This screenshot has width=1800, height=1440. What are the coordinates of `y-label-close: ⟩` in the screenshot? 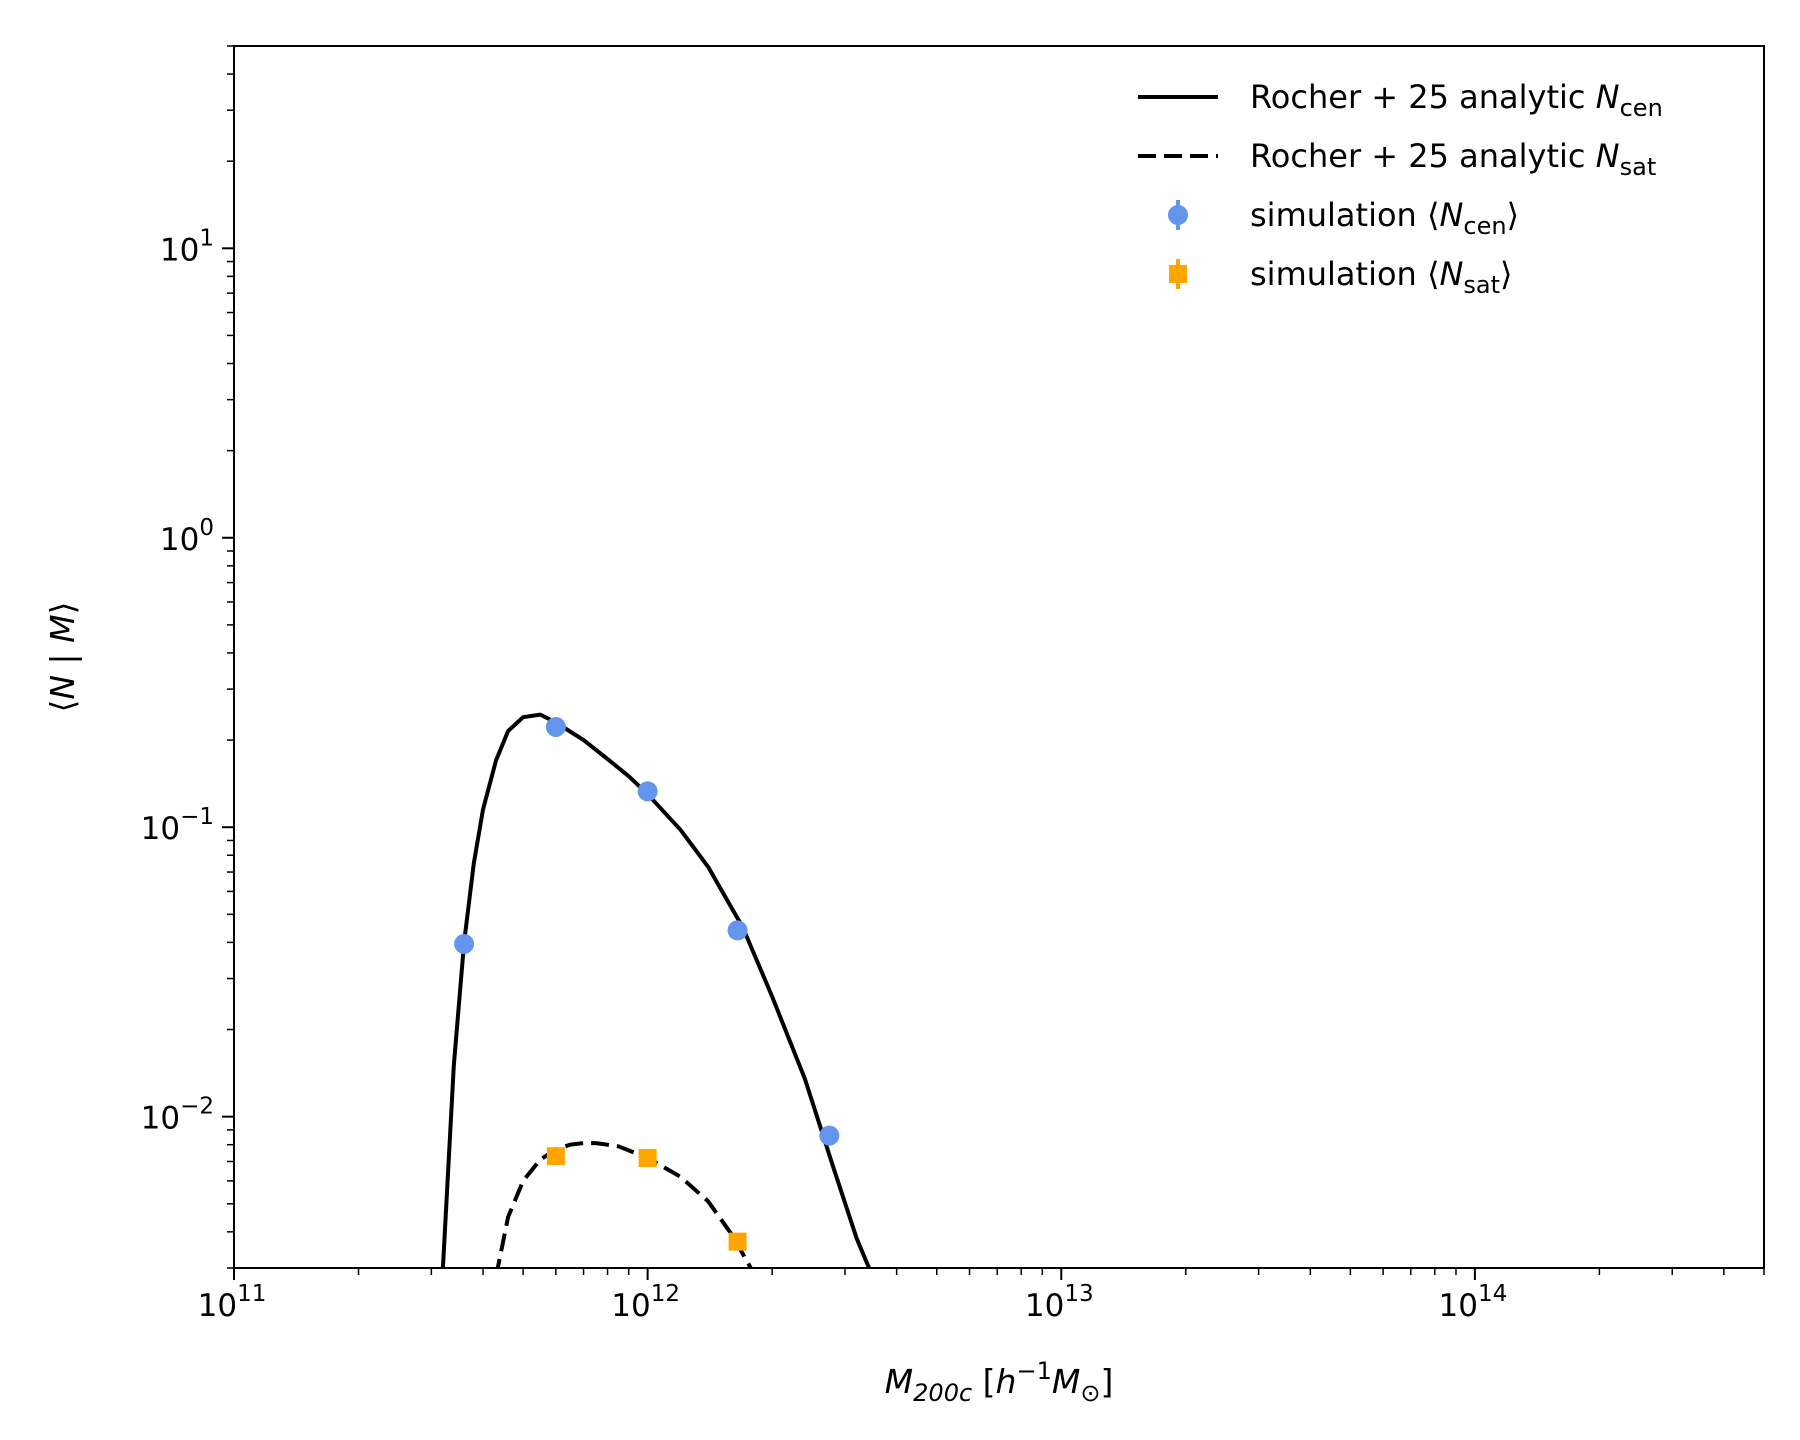 It's located at (62, 607).